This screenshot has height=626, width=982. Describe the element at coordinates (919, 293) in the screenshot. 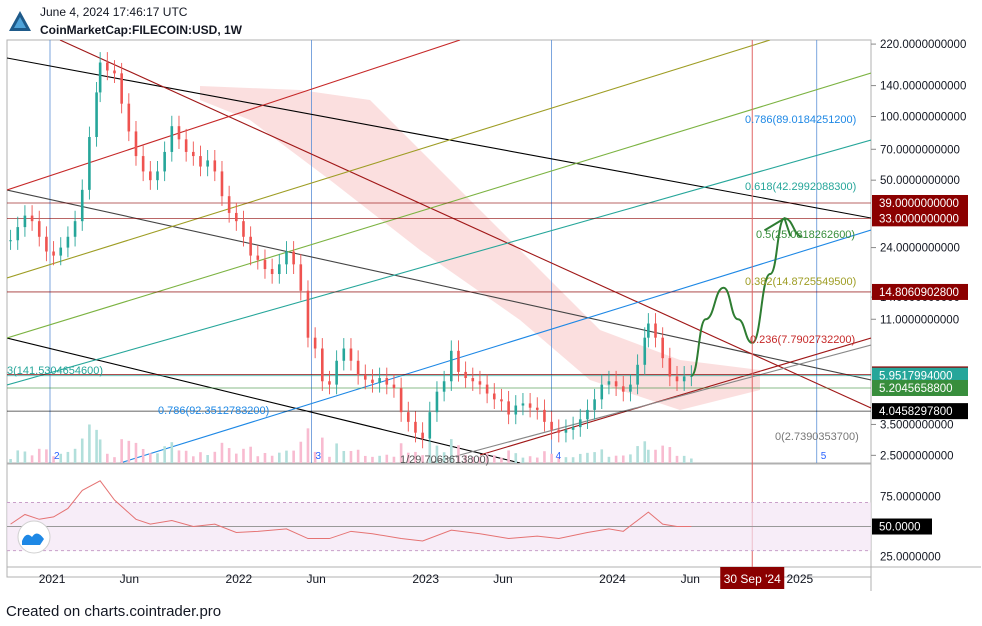

I see `price-level-badge-label: 14.8060902800` at that location.